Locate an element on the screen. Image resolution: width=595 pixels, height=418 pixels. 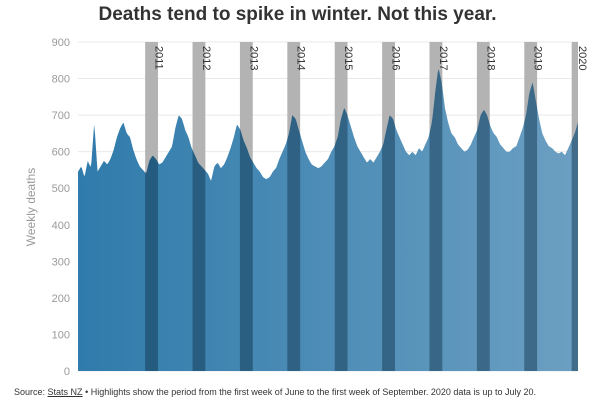
winter-highlight-overlay-2014 is located at coordinates (294, 220).